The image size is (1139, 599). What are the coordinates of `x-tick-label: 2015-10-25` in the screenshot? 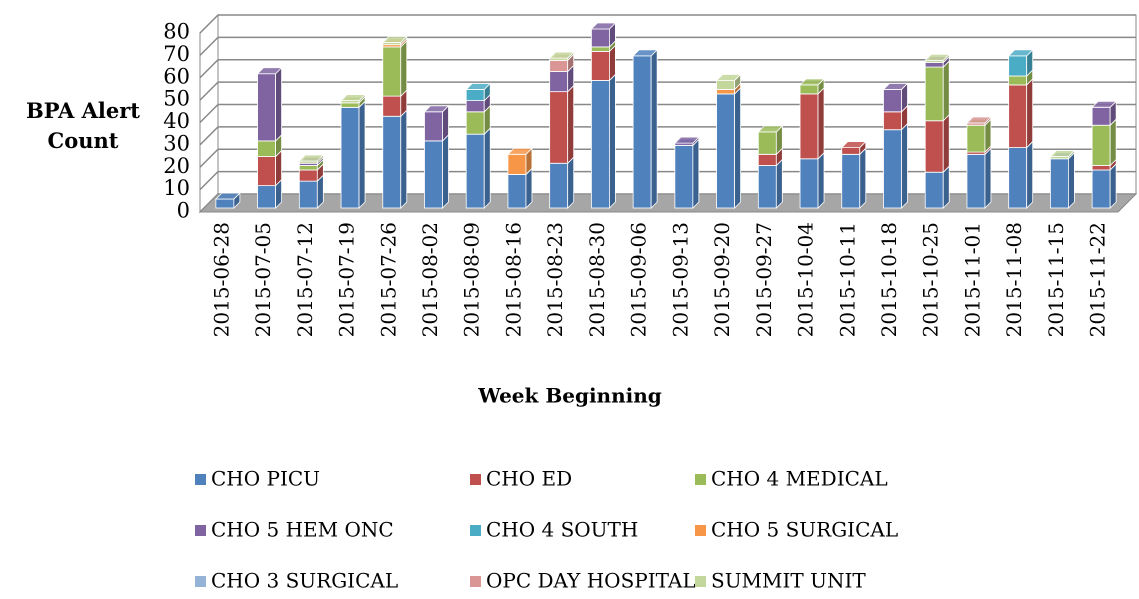 It's located at (931, 279).